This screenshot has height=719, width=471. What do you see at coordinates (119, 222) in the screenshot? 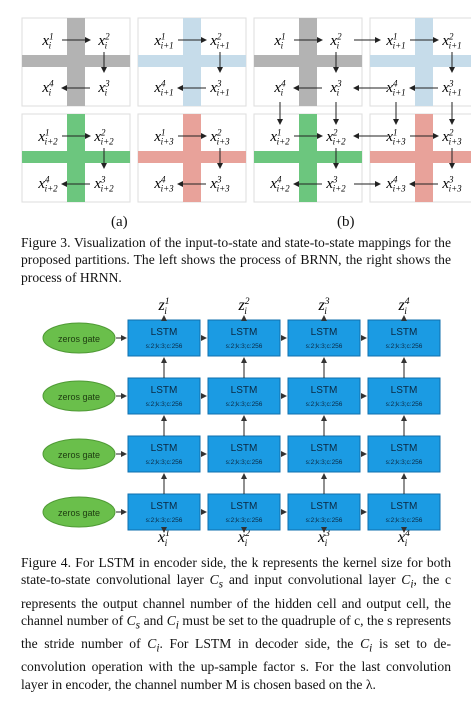
I see `panel-a-label: (a)` at bounding box center [119, 222].